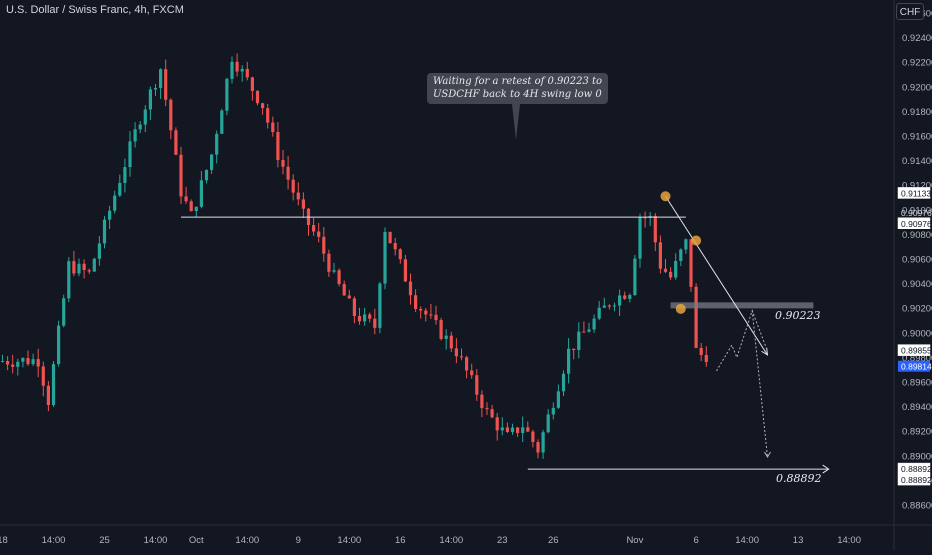 The image size is (932, 555). Describe the element at coordinates (517, 94) in the screenshot. I see `trade-note-line-2: USDCHF back to 4H swing low 0.88892` at that location.